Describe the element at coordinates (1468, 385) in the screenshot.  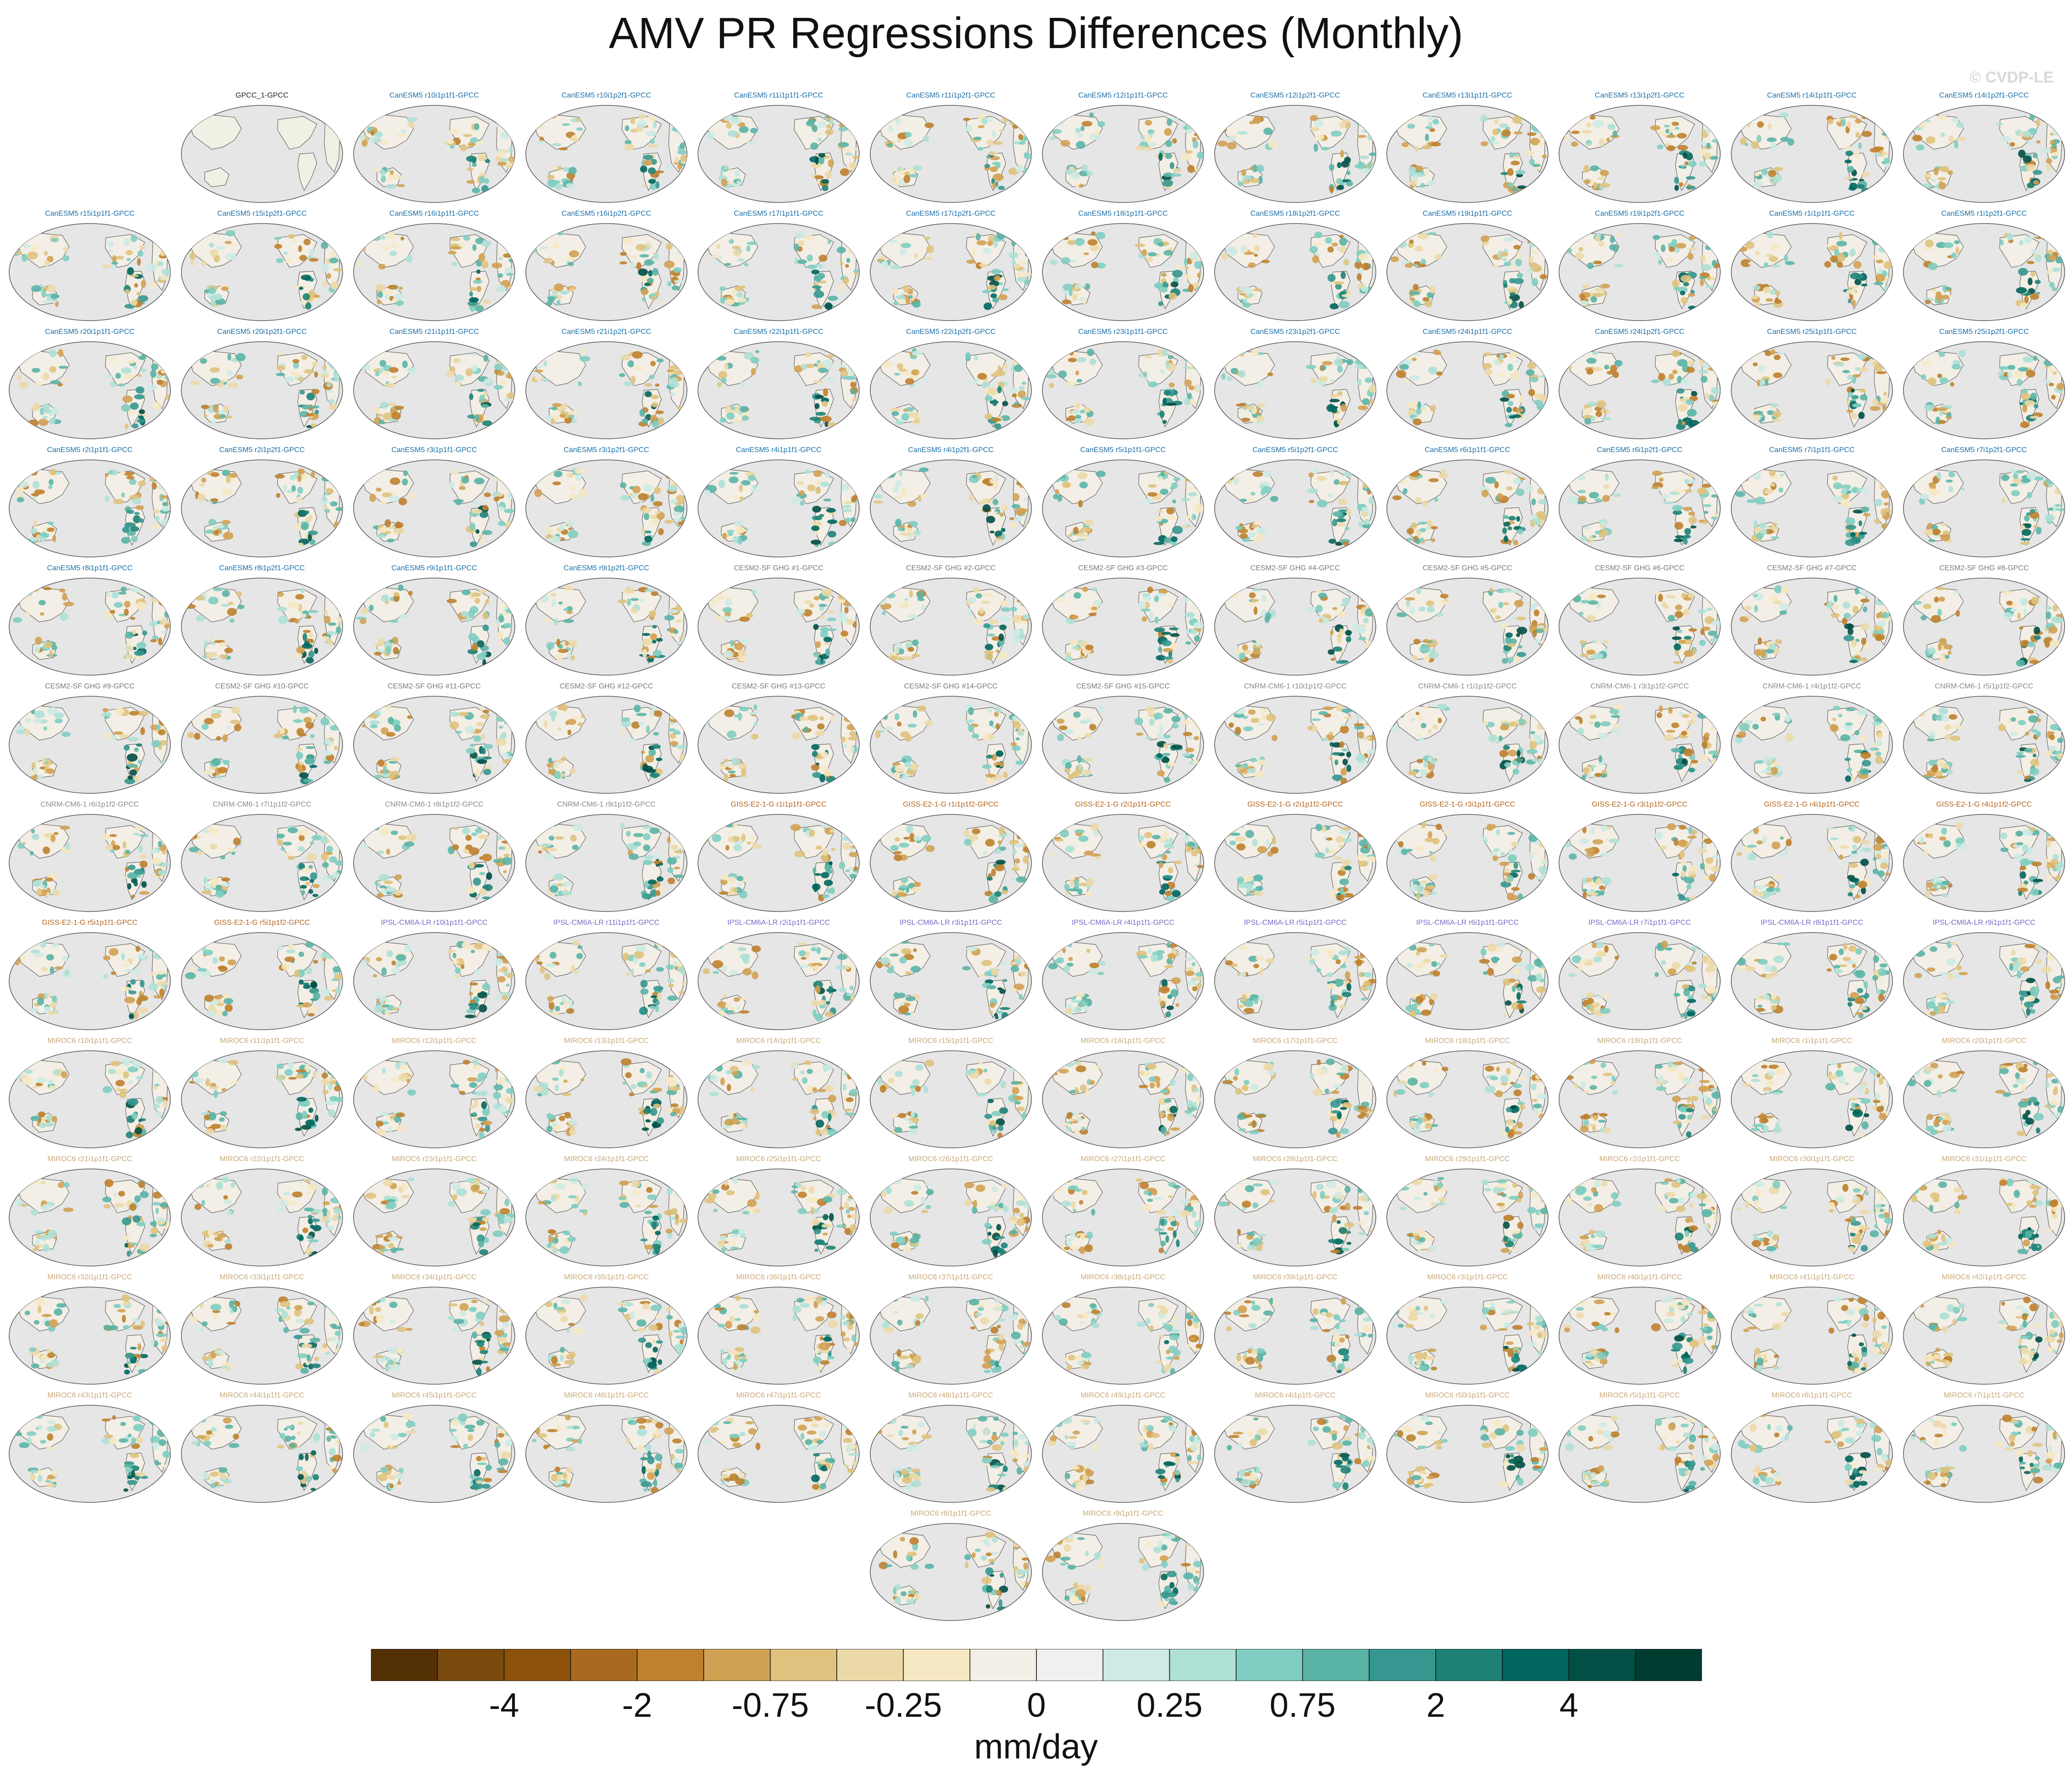
I see `map-panel: CanESM5 r24i1p1f1-GPCC` at that location.